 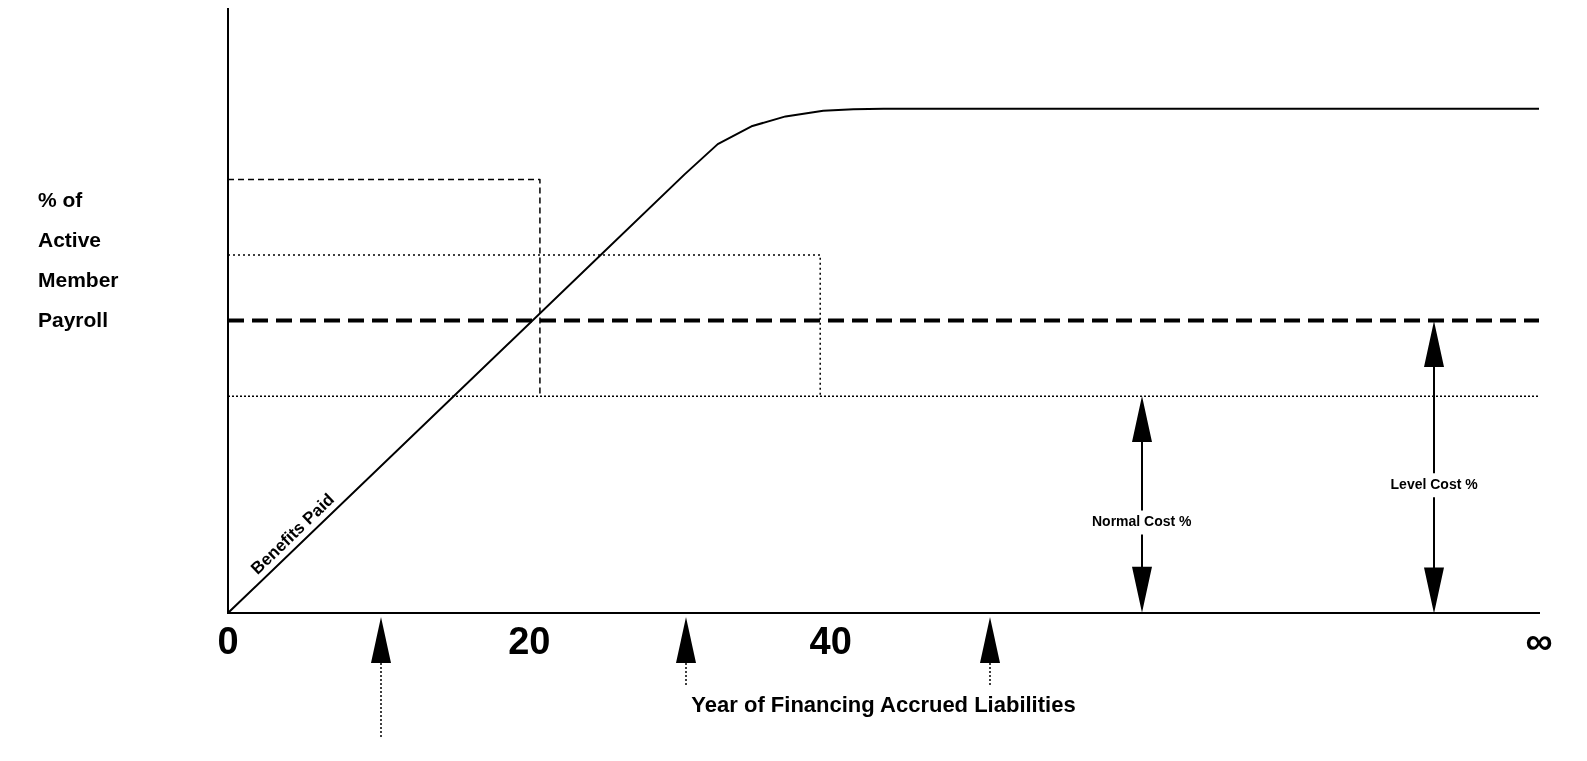 What do you see at coordinates (228, 641) in the screenshot?
I see `x-tick-label: 0` at bounding box center [228, 641].